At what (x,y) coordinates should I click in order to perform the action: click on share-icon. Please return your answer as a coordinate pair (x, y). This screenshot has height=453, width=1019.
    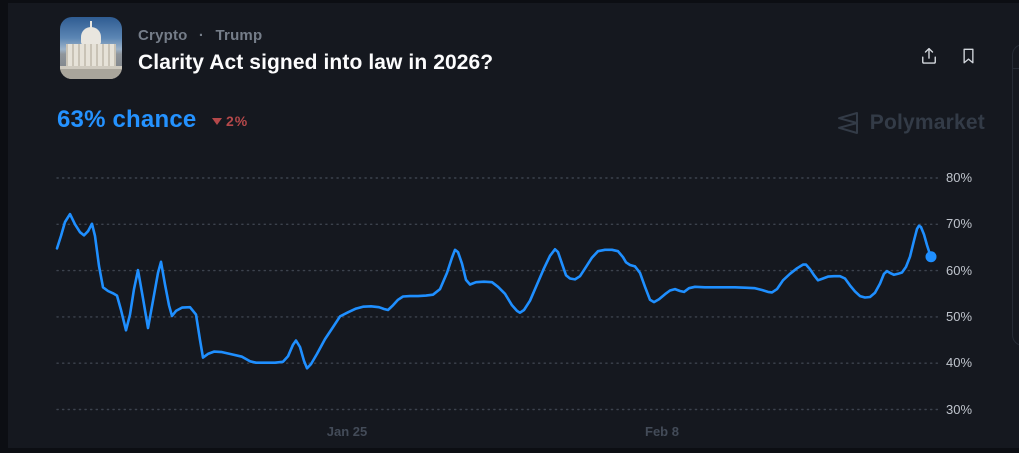
    Looking at the image, I should click on (929, 55).